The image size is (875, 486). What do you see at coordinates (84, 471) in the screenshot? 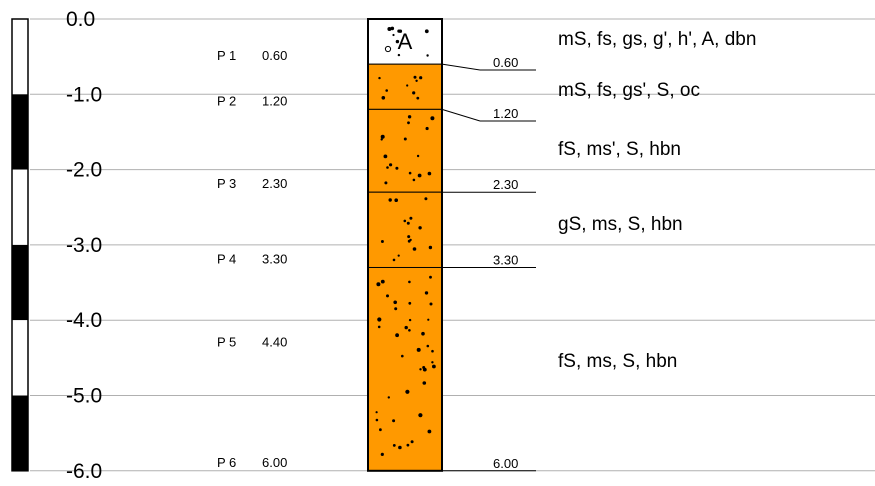
I see `depth-label: -6.0` at bounding box center [84, 471].